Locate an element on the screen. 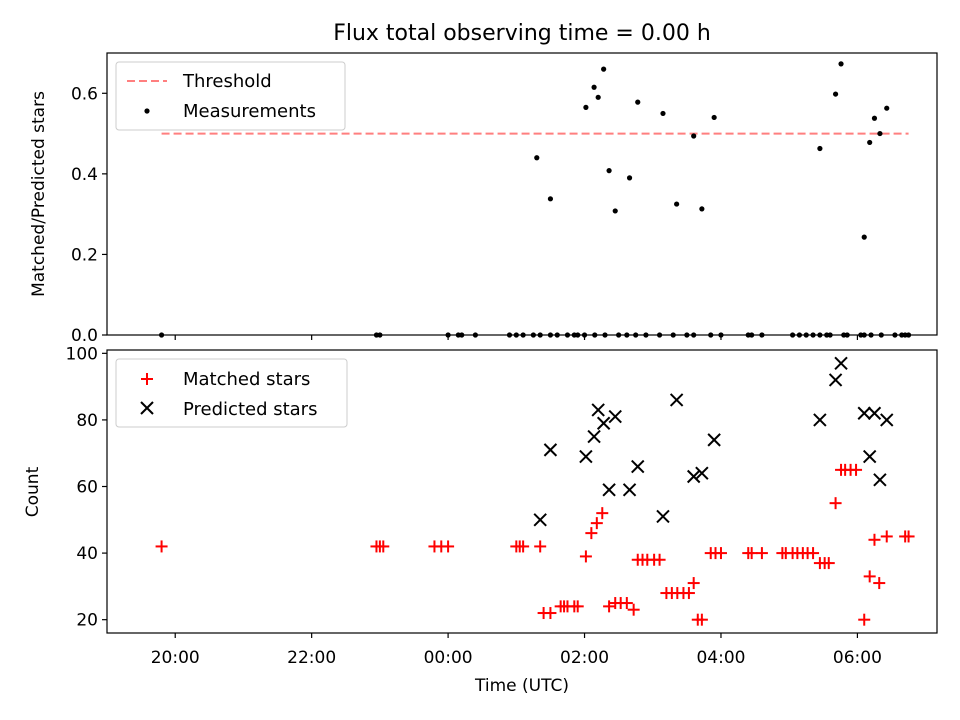 The height and width of the screenshot is (720, 960). top-legend-box is located at coordinates (230, 96).